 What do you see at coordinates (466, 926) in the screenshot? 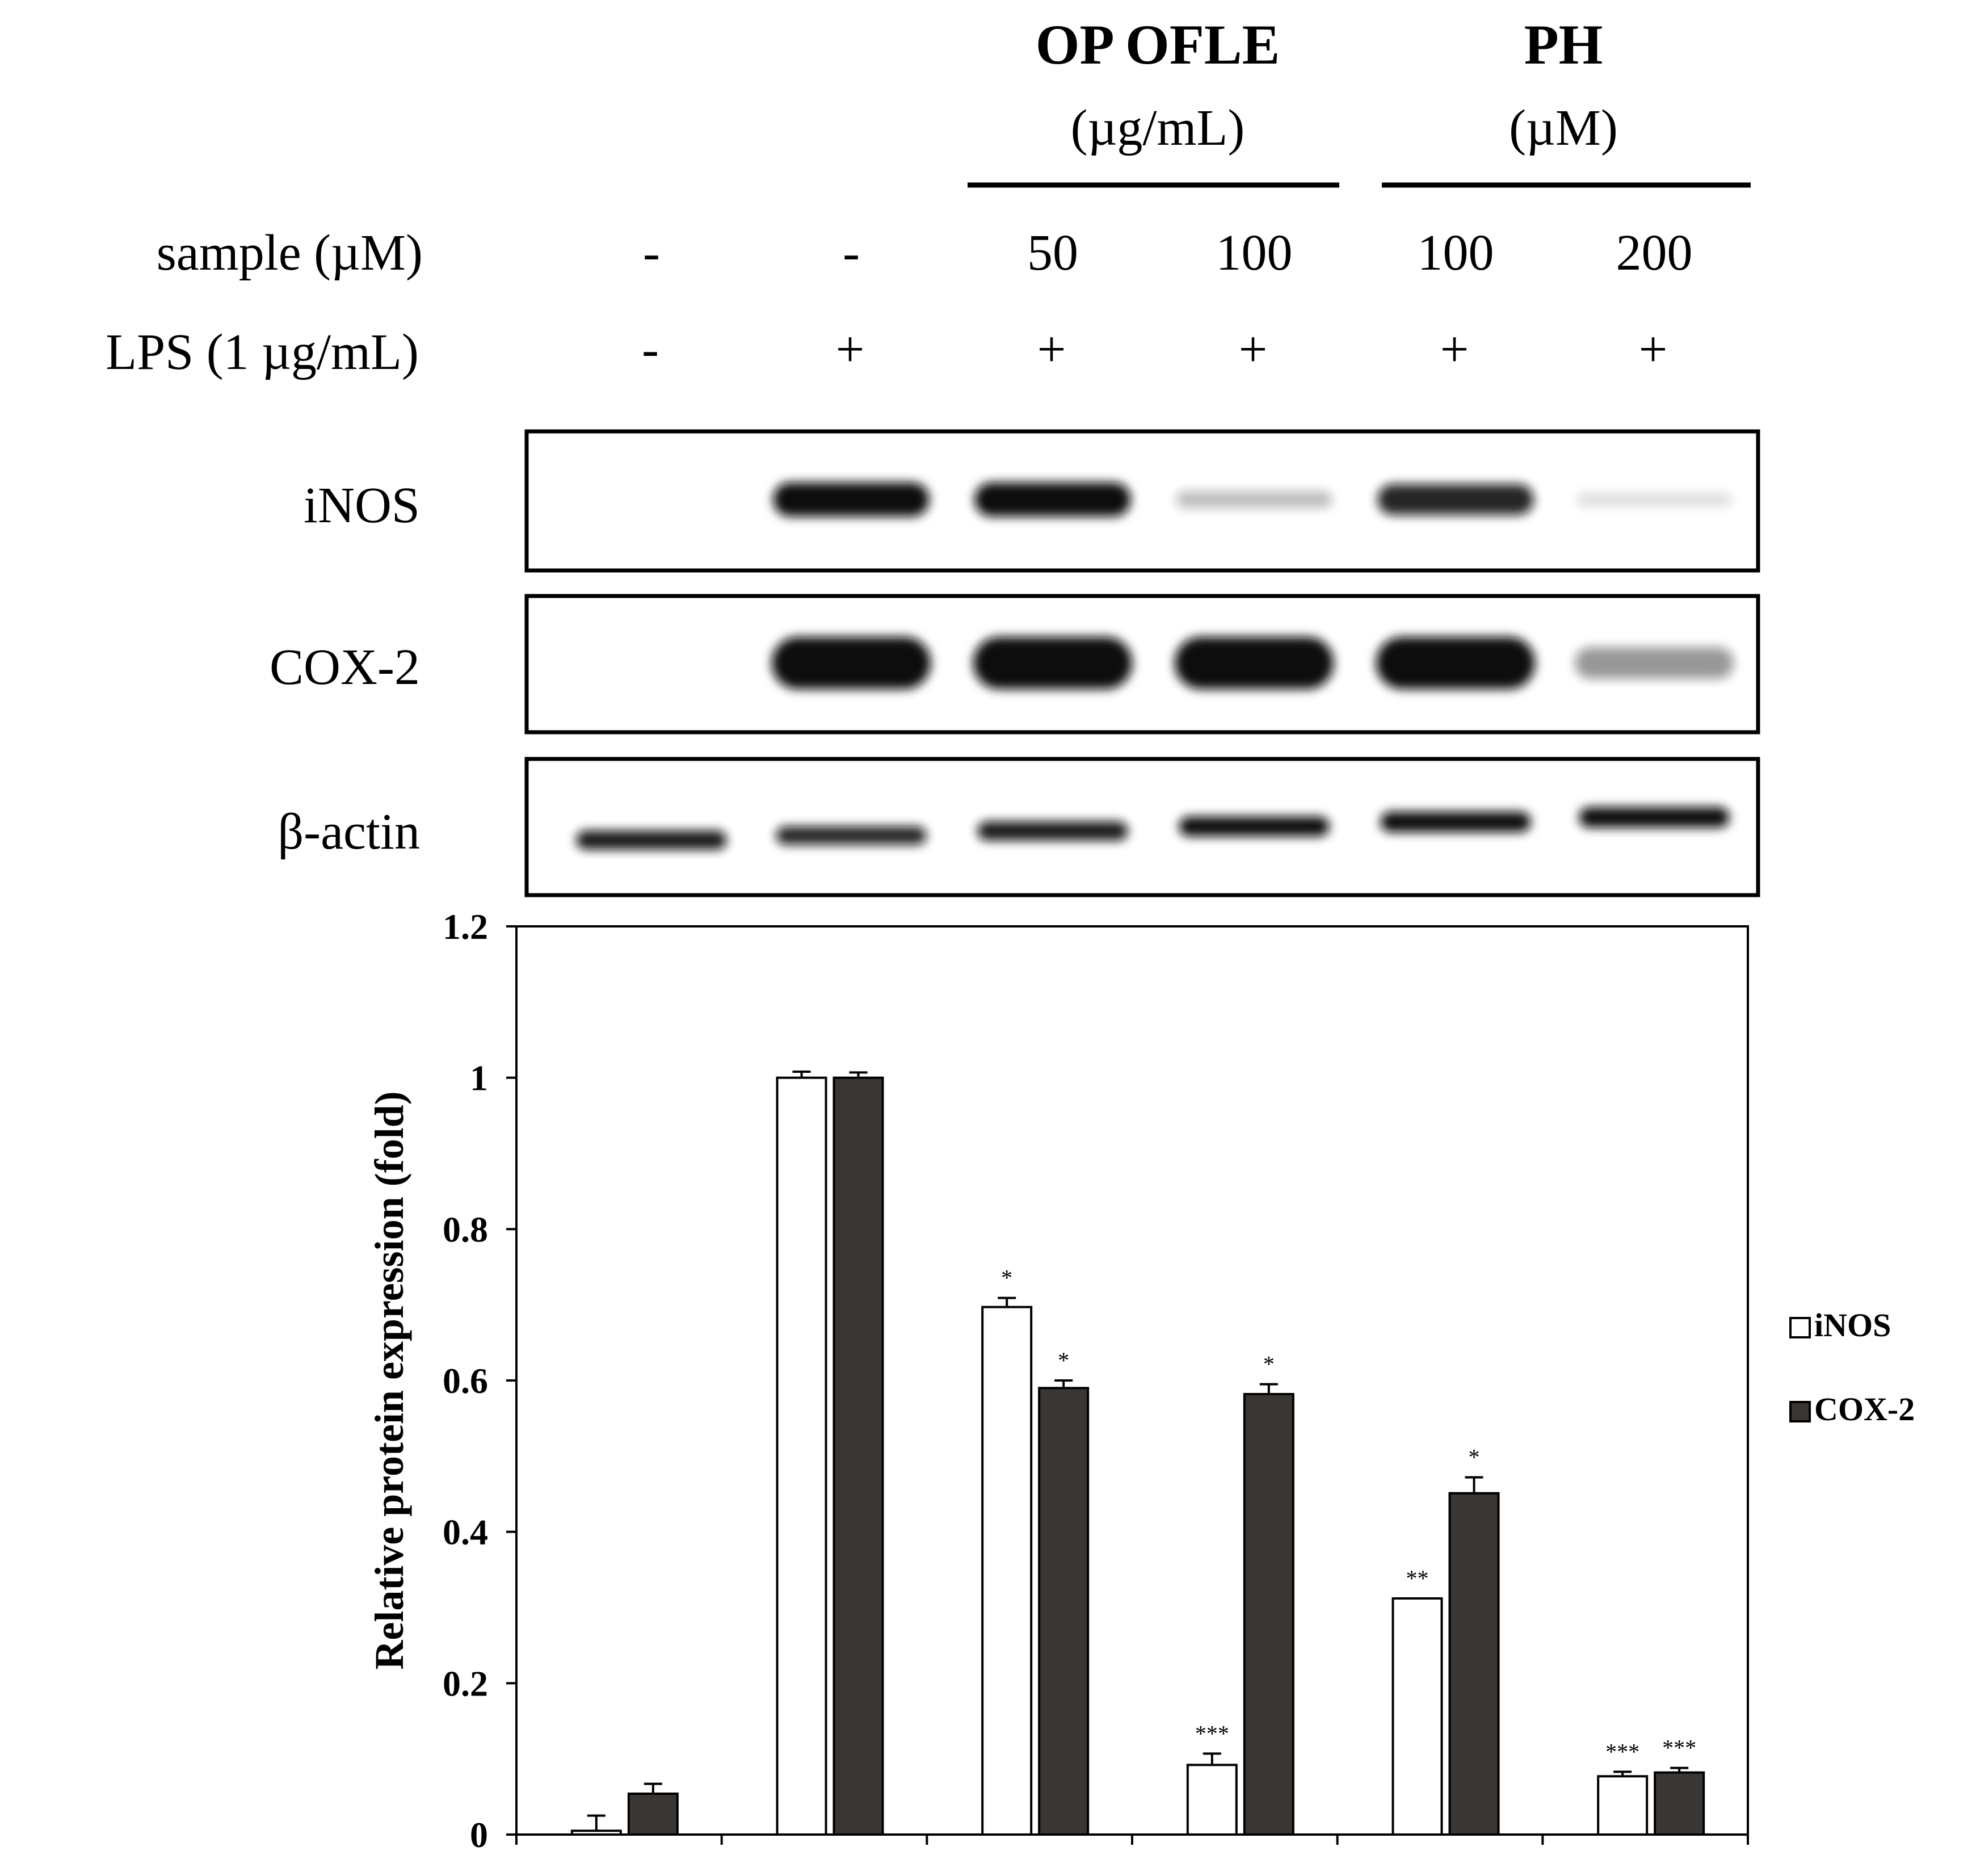
I see `y-tick-label: 1.2` at bounding box center [466, 926].